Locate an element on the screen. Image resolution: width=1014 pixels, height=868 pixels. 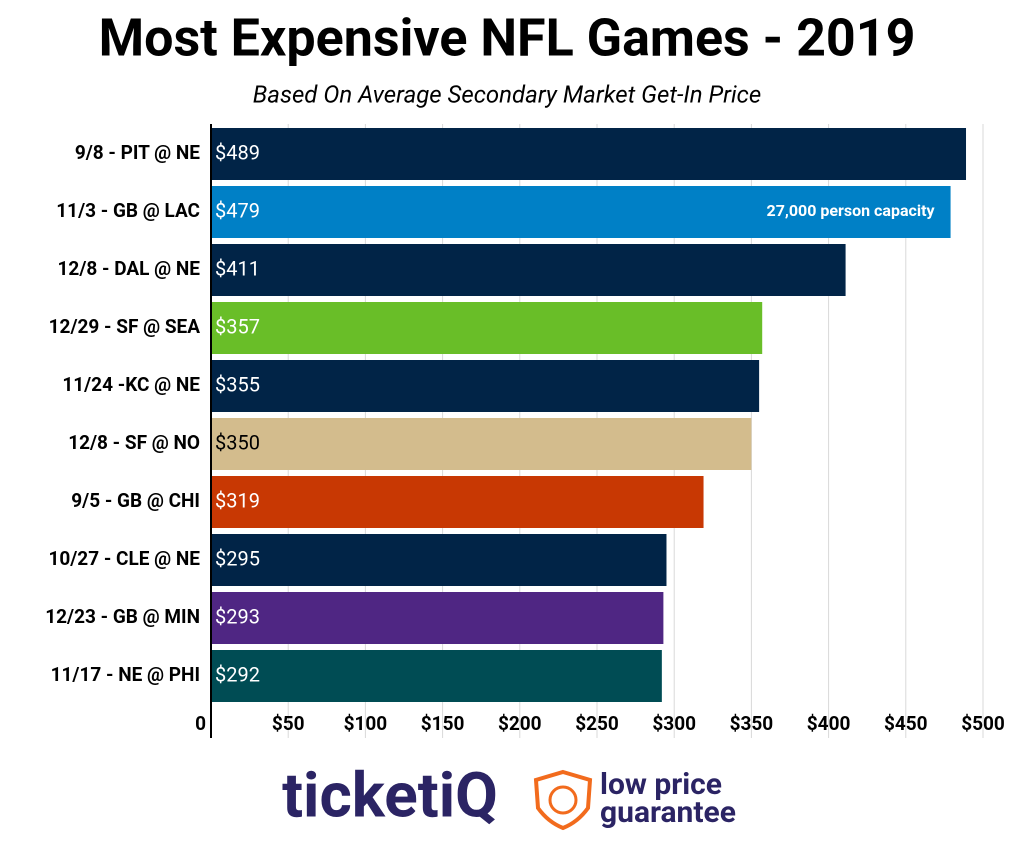
x-tick-label: $300 is located at coordinates (674, 723).